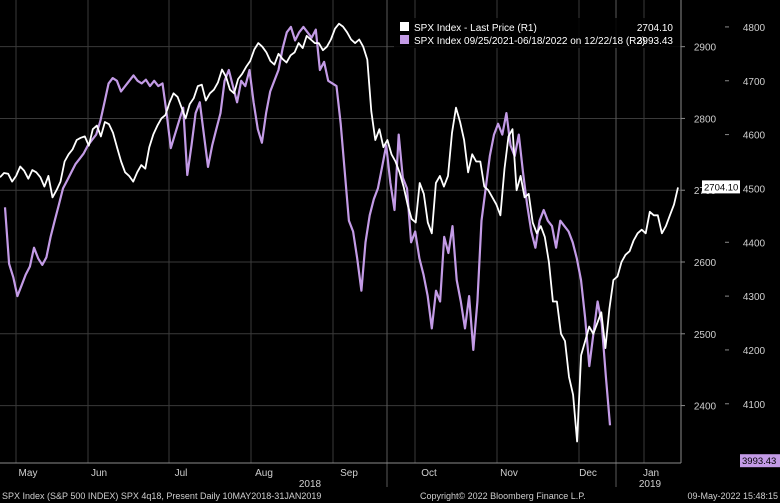  What do you see at coordinates (503, 496) in the screenshot?
I see `footer-center: Copyright© 2022 Bloomberg Finance L.P.` at bounding box center [503, 496].